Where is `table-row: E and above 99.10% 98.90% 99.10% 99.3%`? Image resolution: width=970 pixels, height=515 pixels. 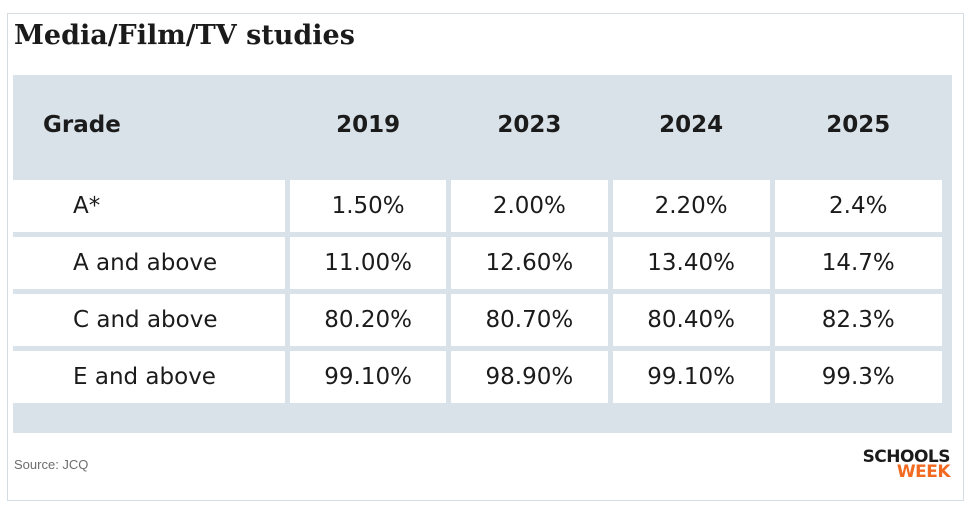
table-row: E and above 99.10% 98.90% 99.10% 99.3% is located at coordinates (477, 377).